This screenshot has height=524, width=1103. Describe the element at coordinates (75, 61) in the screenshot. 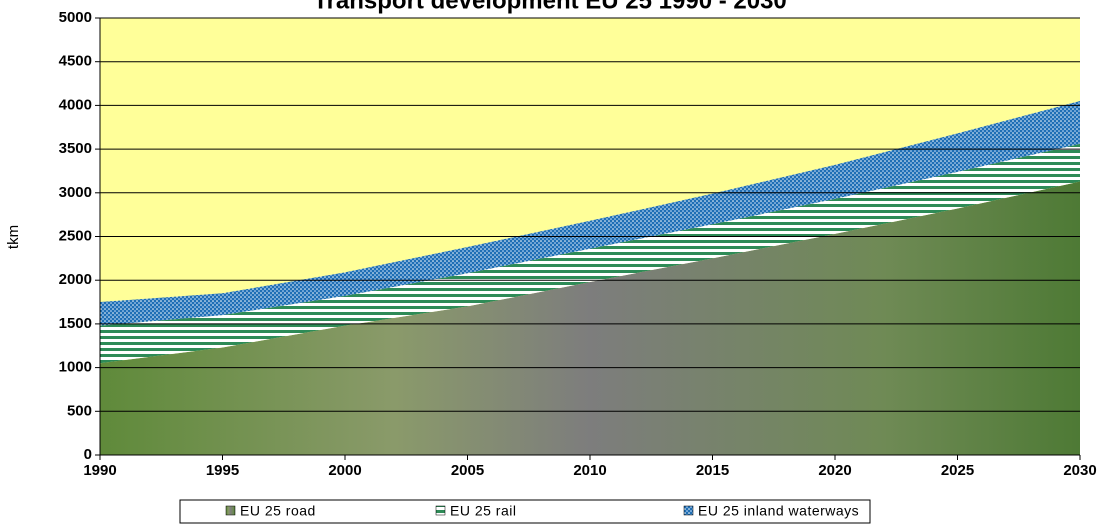

I see `y-tick-label: 4500` at that location.